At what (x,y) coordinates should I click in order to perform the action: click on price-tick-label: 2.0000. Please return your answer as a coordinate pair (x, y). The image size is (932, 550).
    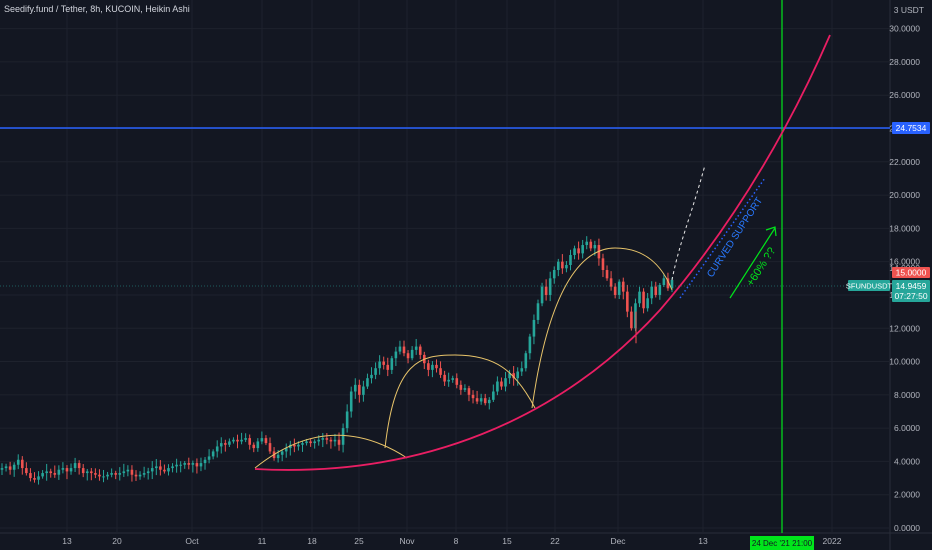
    Looking at the image, I should click on (907, 495).